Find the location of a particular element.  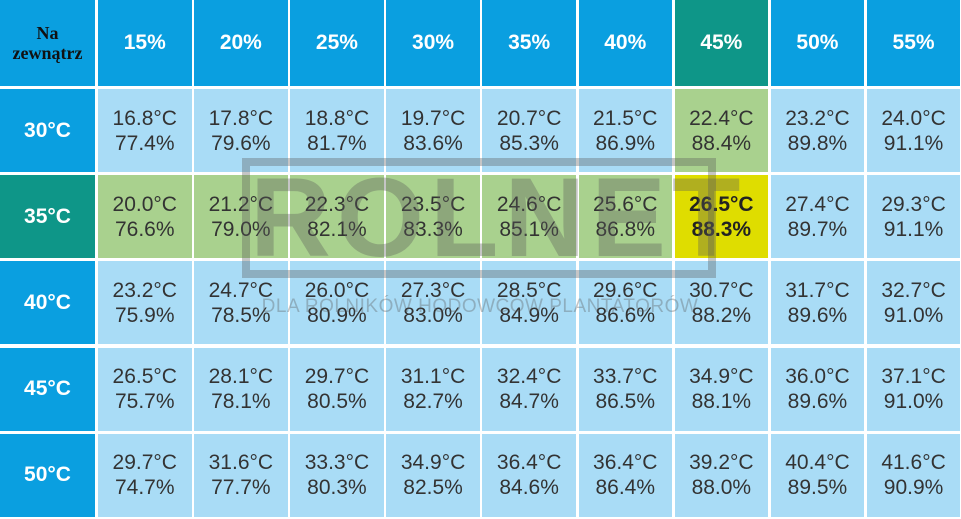

temperature: 30.7°C is located at coordinates (721, 290).